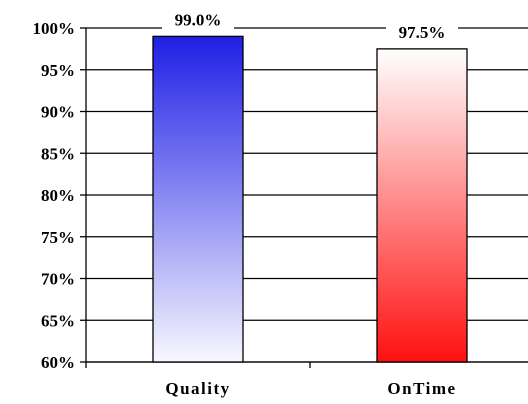  I want to click on bar-ontime, so click(422, 205).